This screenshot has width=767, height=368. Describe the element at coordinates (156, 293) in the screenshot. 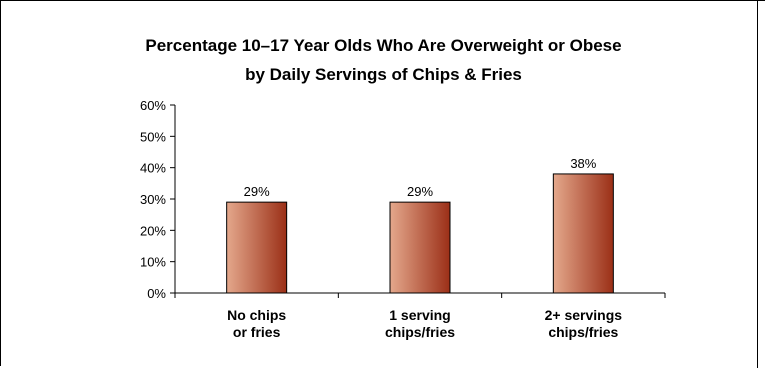

I see `y-tick-label: 0%` at that location.